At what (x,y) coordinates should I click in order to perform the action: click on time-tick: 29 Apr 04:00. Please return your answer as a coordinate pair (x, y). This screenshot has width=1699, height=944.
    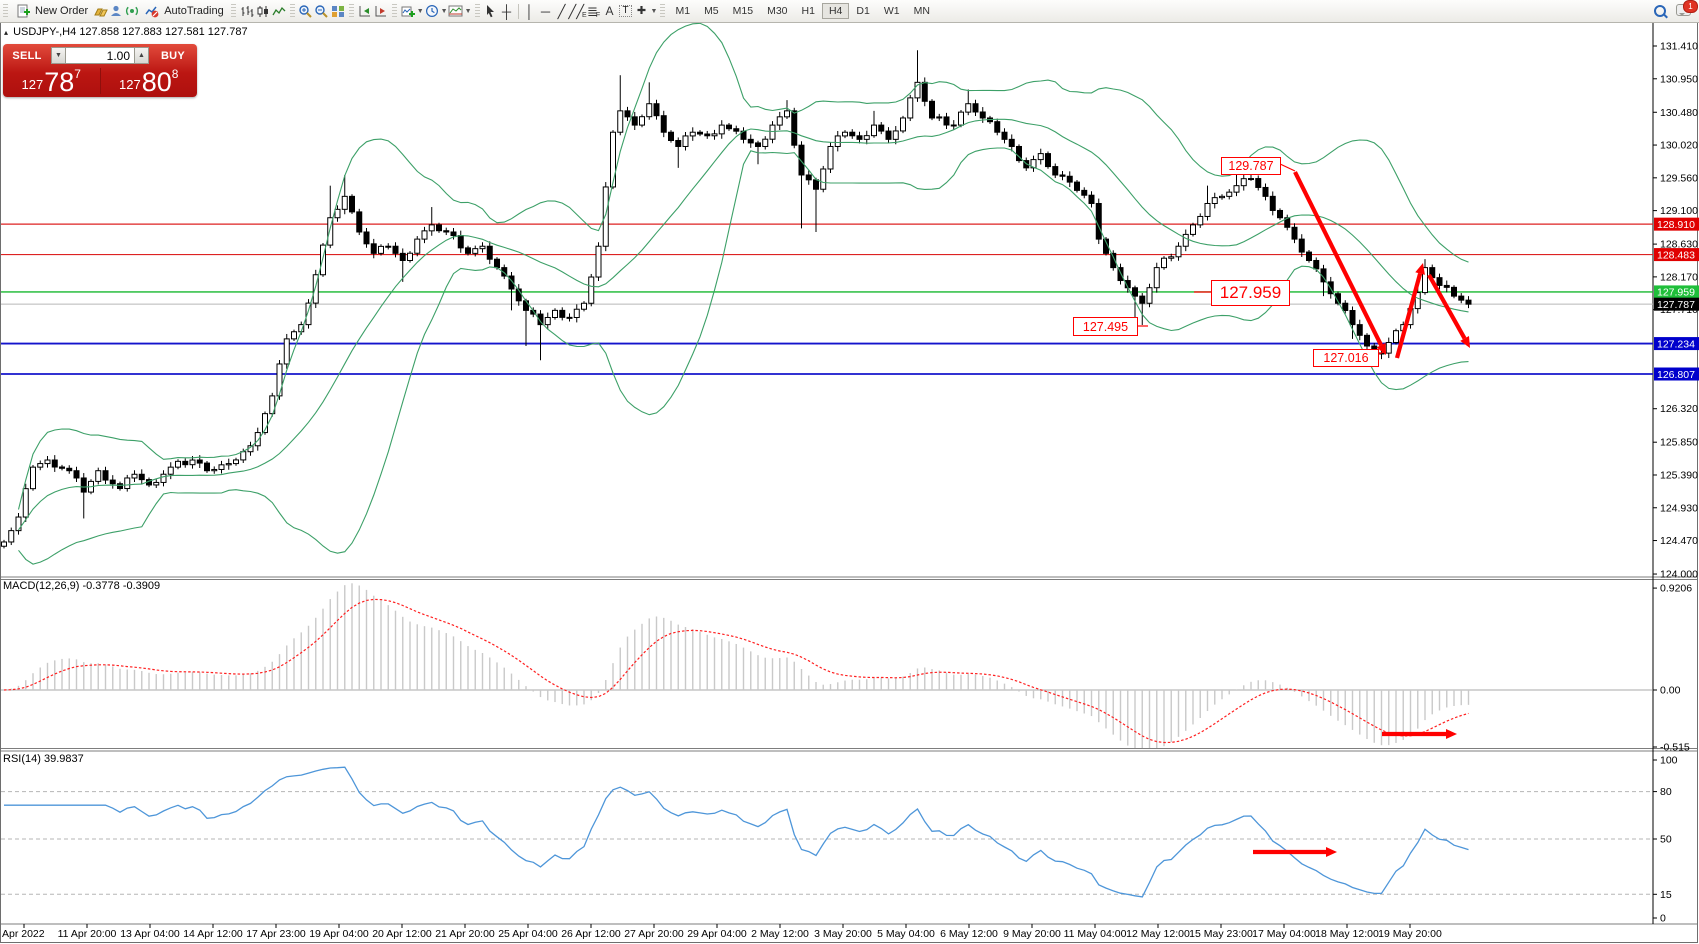
    Looking at the image, I should click on (717, 934).